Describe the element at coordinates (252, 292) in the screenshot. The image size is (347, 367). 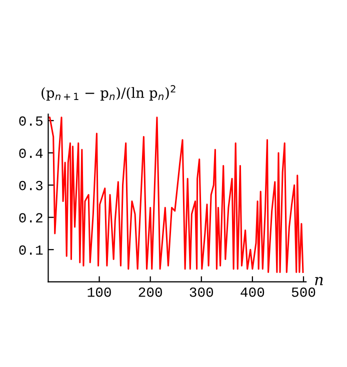
I see `x-tick-label: 400` at that location.